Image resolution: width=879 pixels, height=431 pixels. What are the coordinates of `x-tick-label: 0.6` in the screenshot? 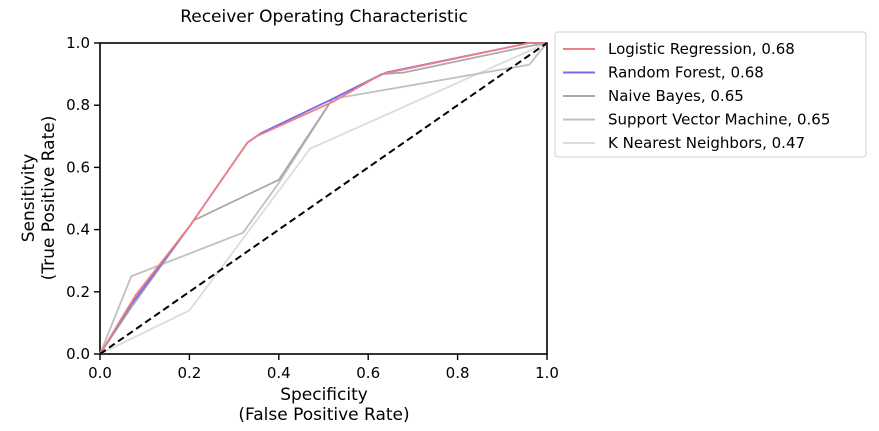 It's located at (368, 373).